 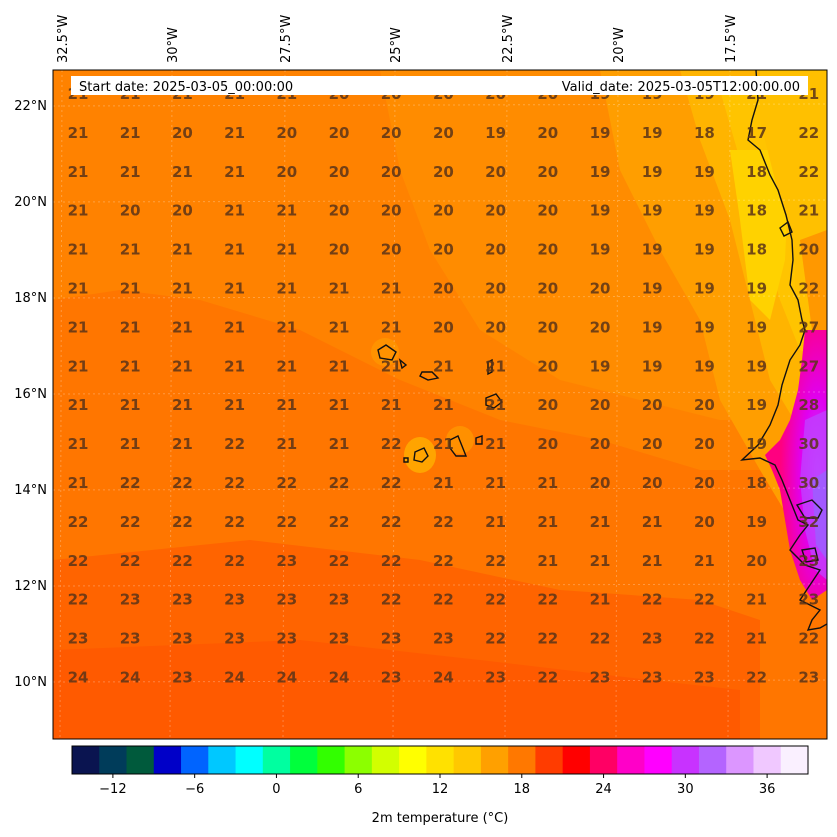 What do you see at coordinates (522, 789) in the screenshot?
I see `colorbar-tick-label: 18` at bounding box center [522, 789].